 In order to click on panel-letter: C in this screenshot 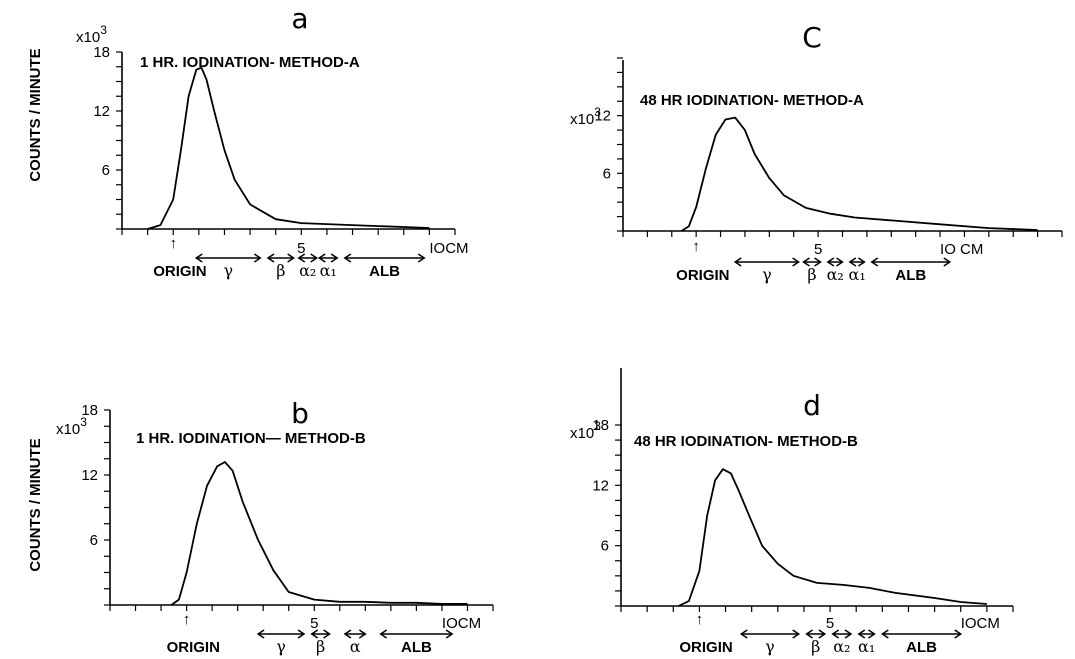, I will do `click(812, 37)`.